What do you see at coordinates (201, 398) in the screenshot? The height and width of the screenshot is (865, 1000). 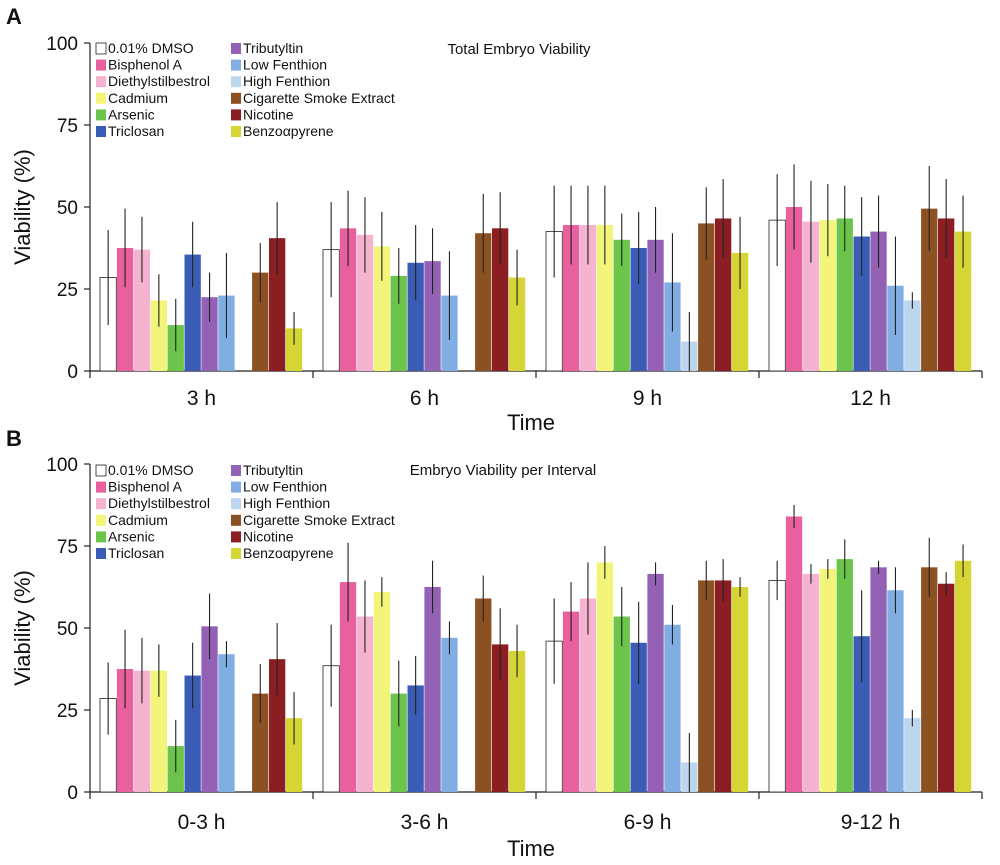 I see `chart-a-category-label: 3 h` at bounding box center [201, 398].